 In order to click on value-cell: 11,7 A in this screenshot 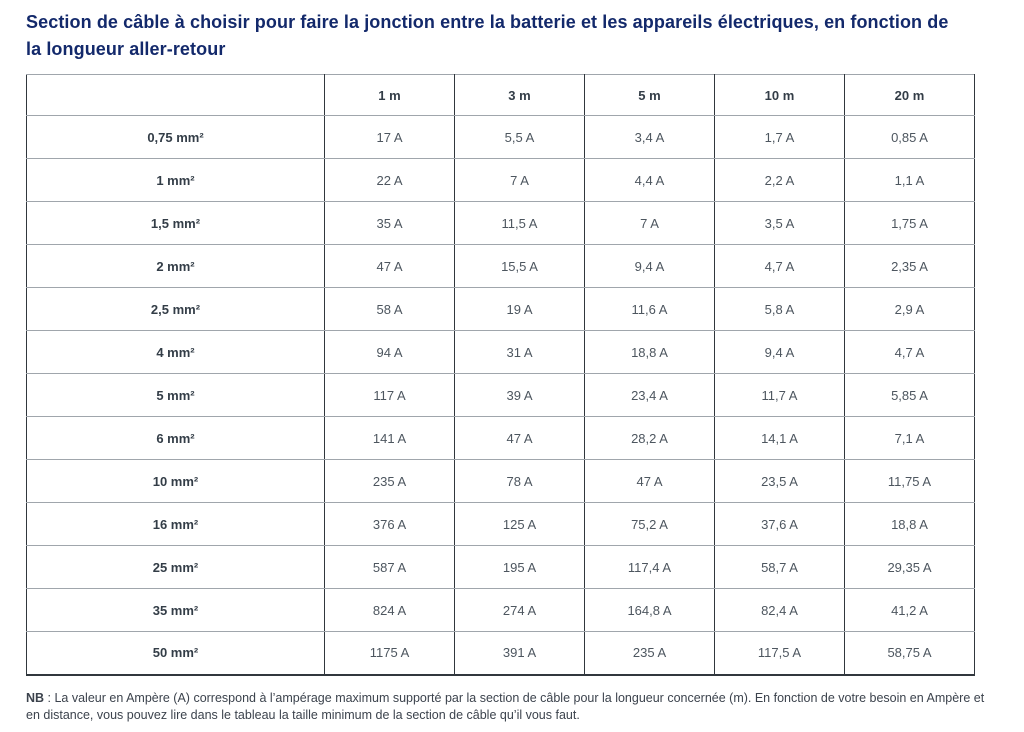, I will do `click(779, 395)`.